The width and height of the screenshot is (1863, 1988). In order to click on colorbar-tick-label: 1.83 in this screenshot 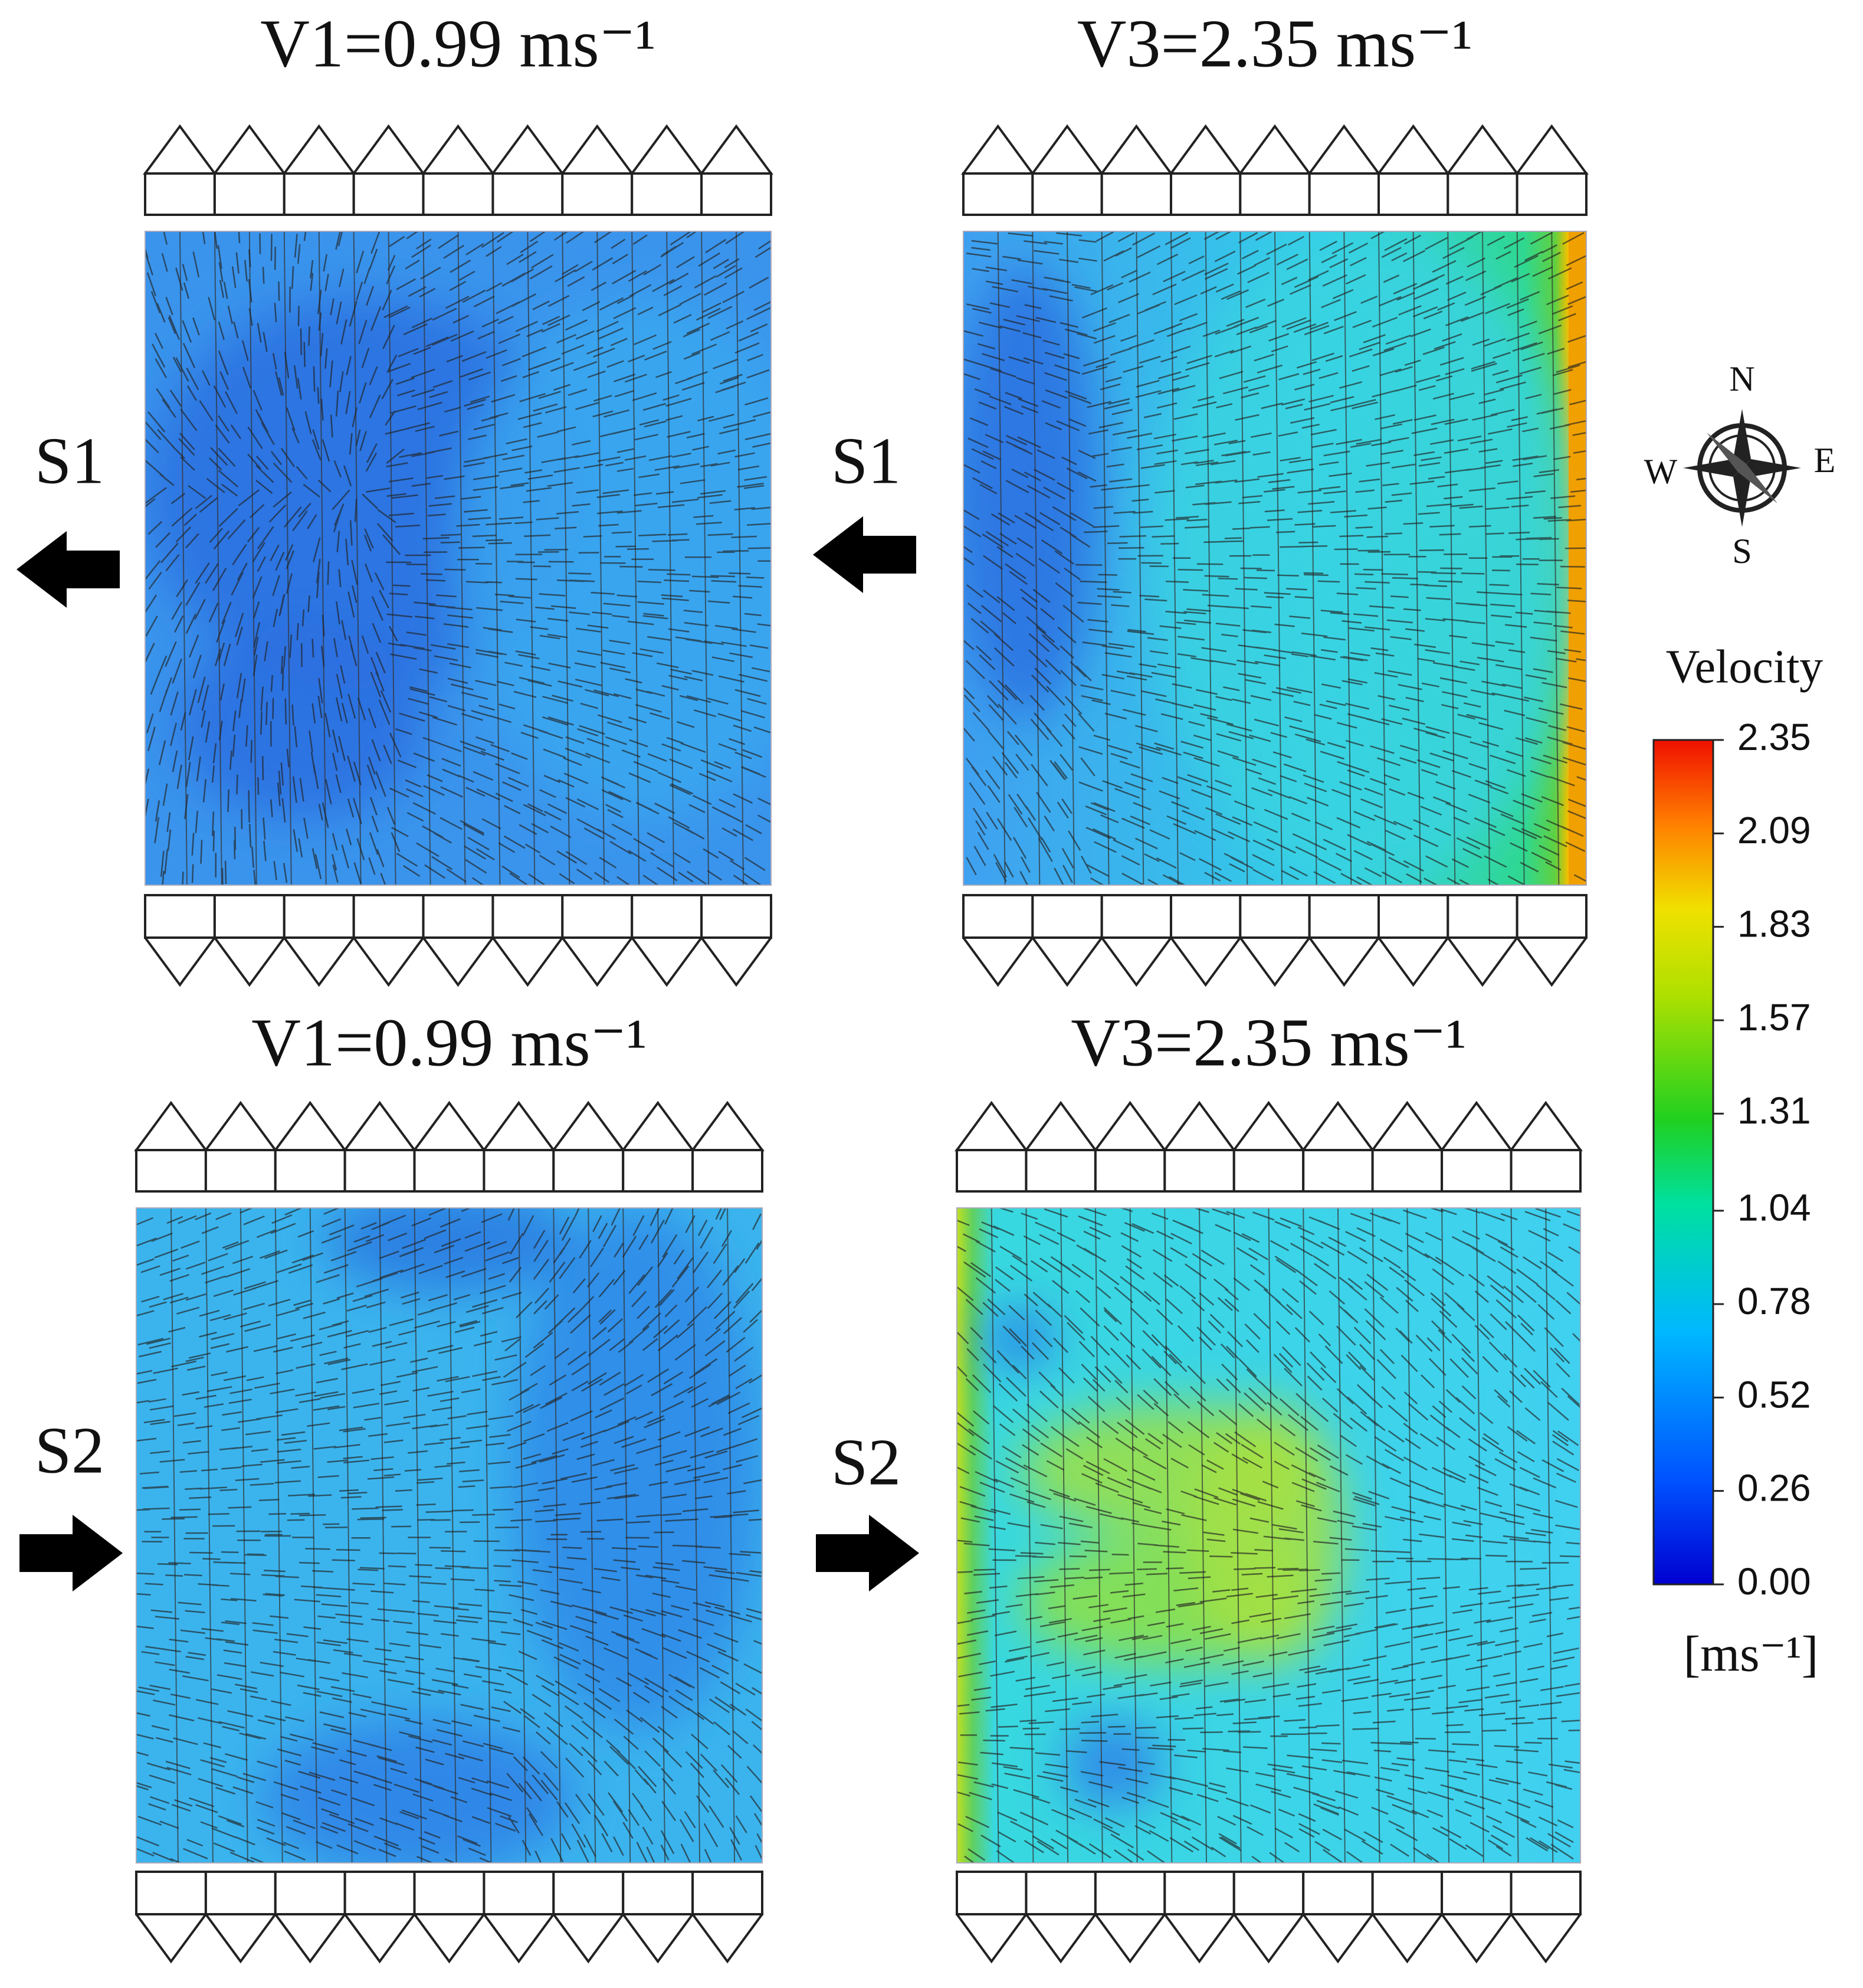, I will do `click(1774, 924)`.